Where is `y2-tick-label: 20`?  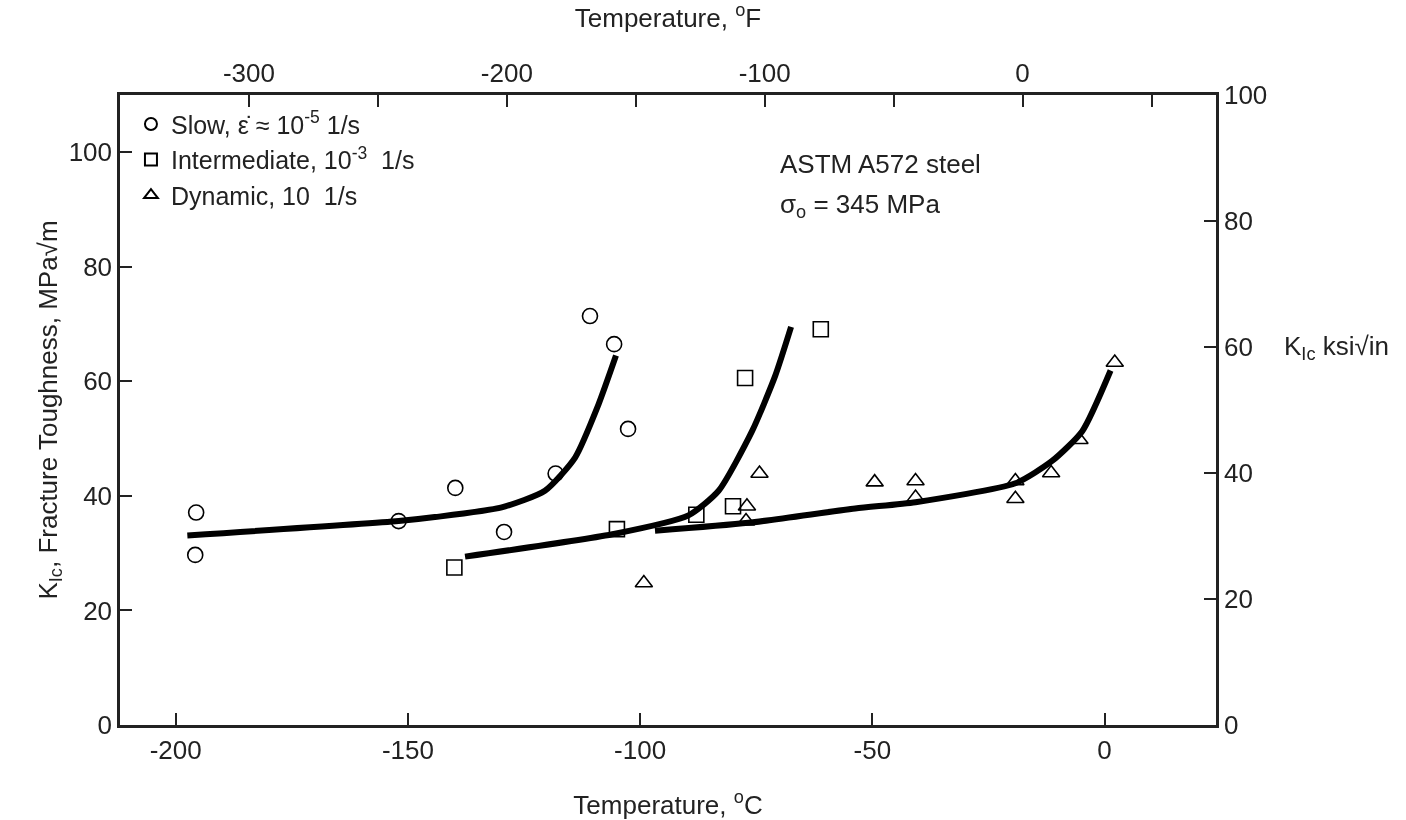
y2-tick-label: 20 is located at coordinates (1238, 599).